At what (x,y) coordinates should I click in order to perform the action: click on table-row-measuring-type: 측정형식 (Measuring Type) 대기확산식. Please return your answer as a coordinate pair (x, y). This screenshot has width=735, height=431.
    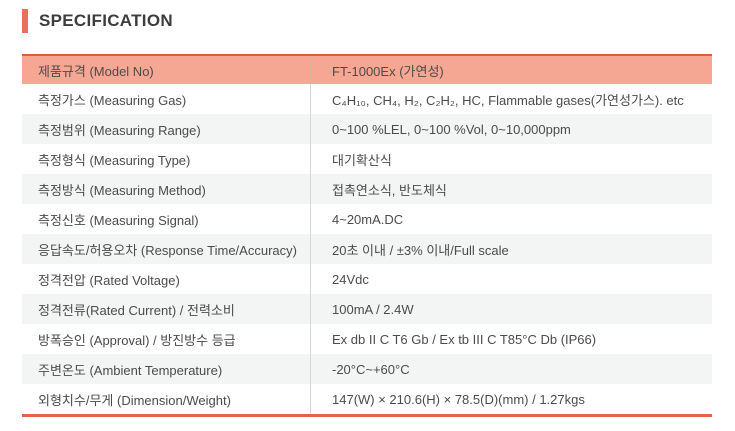
    Looking at the image, I should click on (367, 159).